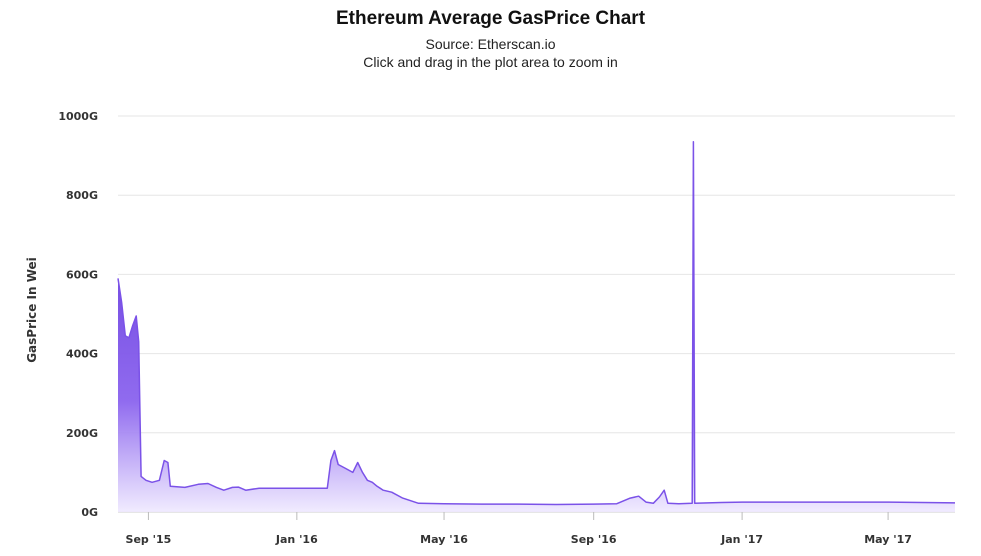 Image resolution: width=981 pixels, height=556 pixels. I want to click on x-tick-label: Sep '16, so click(594, 539).